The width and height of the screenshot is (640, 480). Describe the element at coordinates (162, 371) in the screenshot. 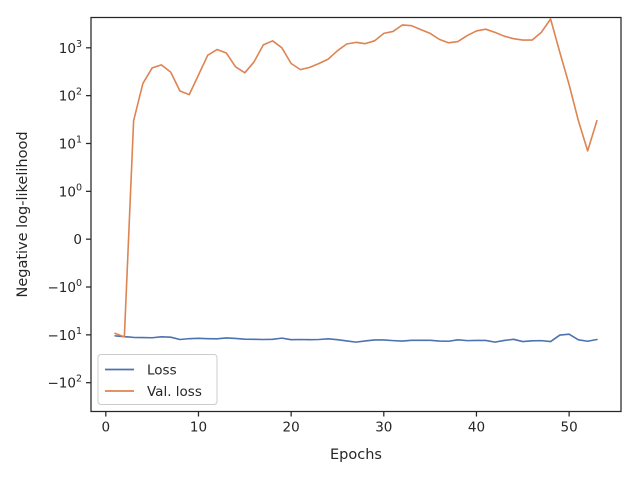

I see `legend-label-loss: Loss` at that location.